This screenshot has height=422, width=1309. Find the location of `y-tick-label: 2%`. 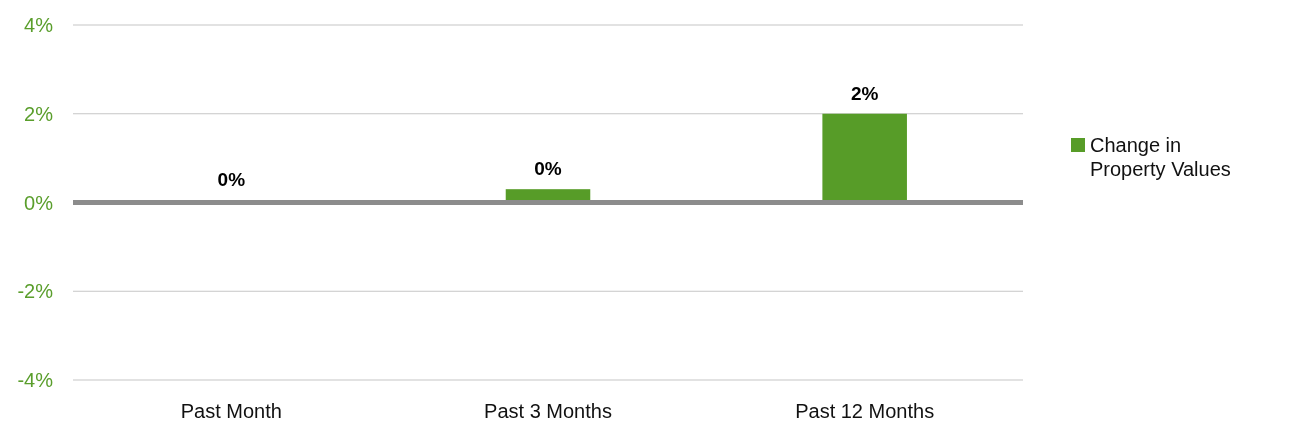

y-tick-label: 2% is located at coordinates (39, 113).